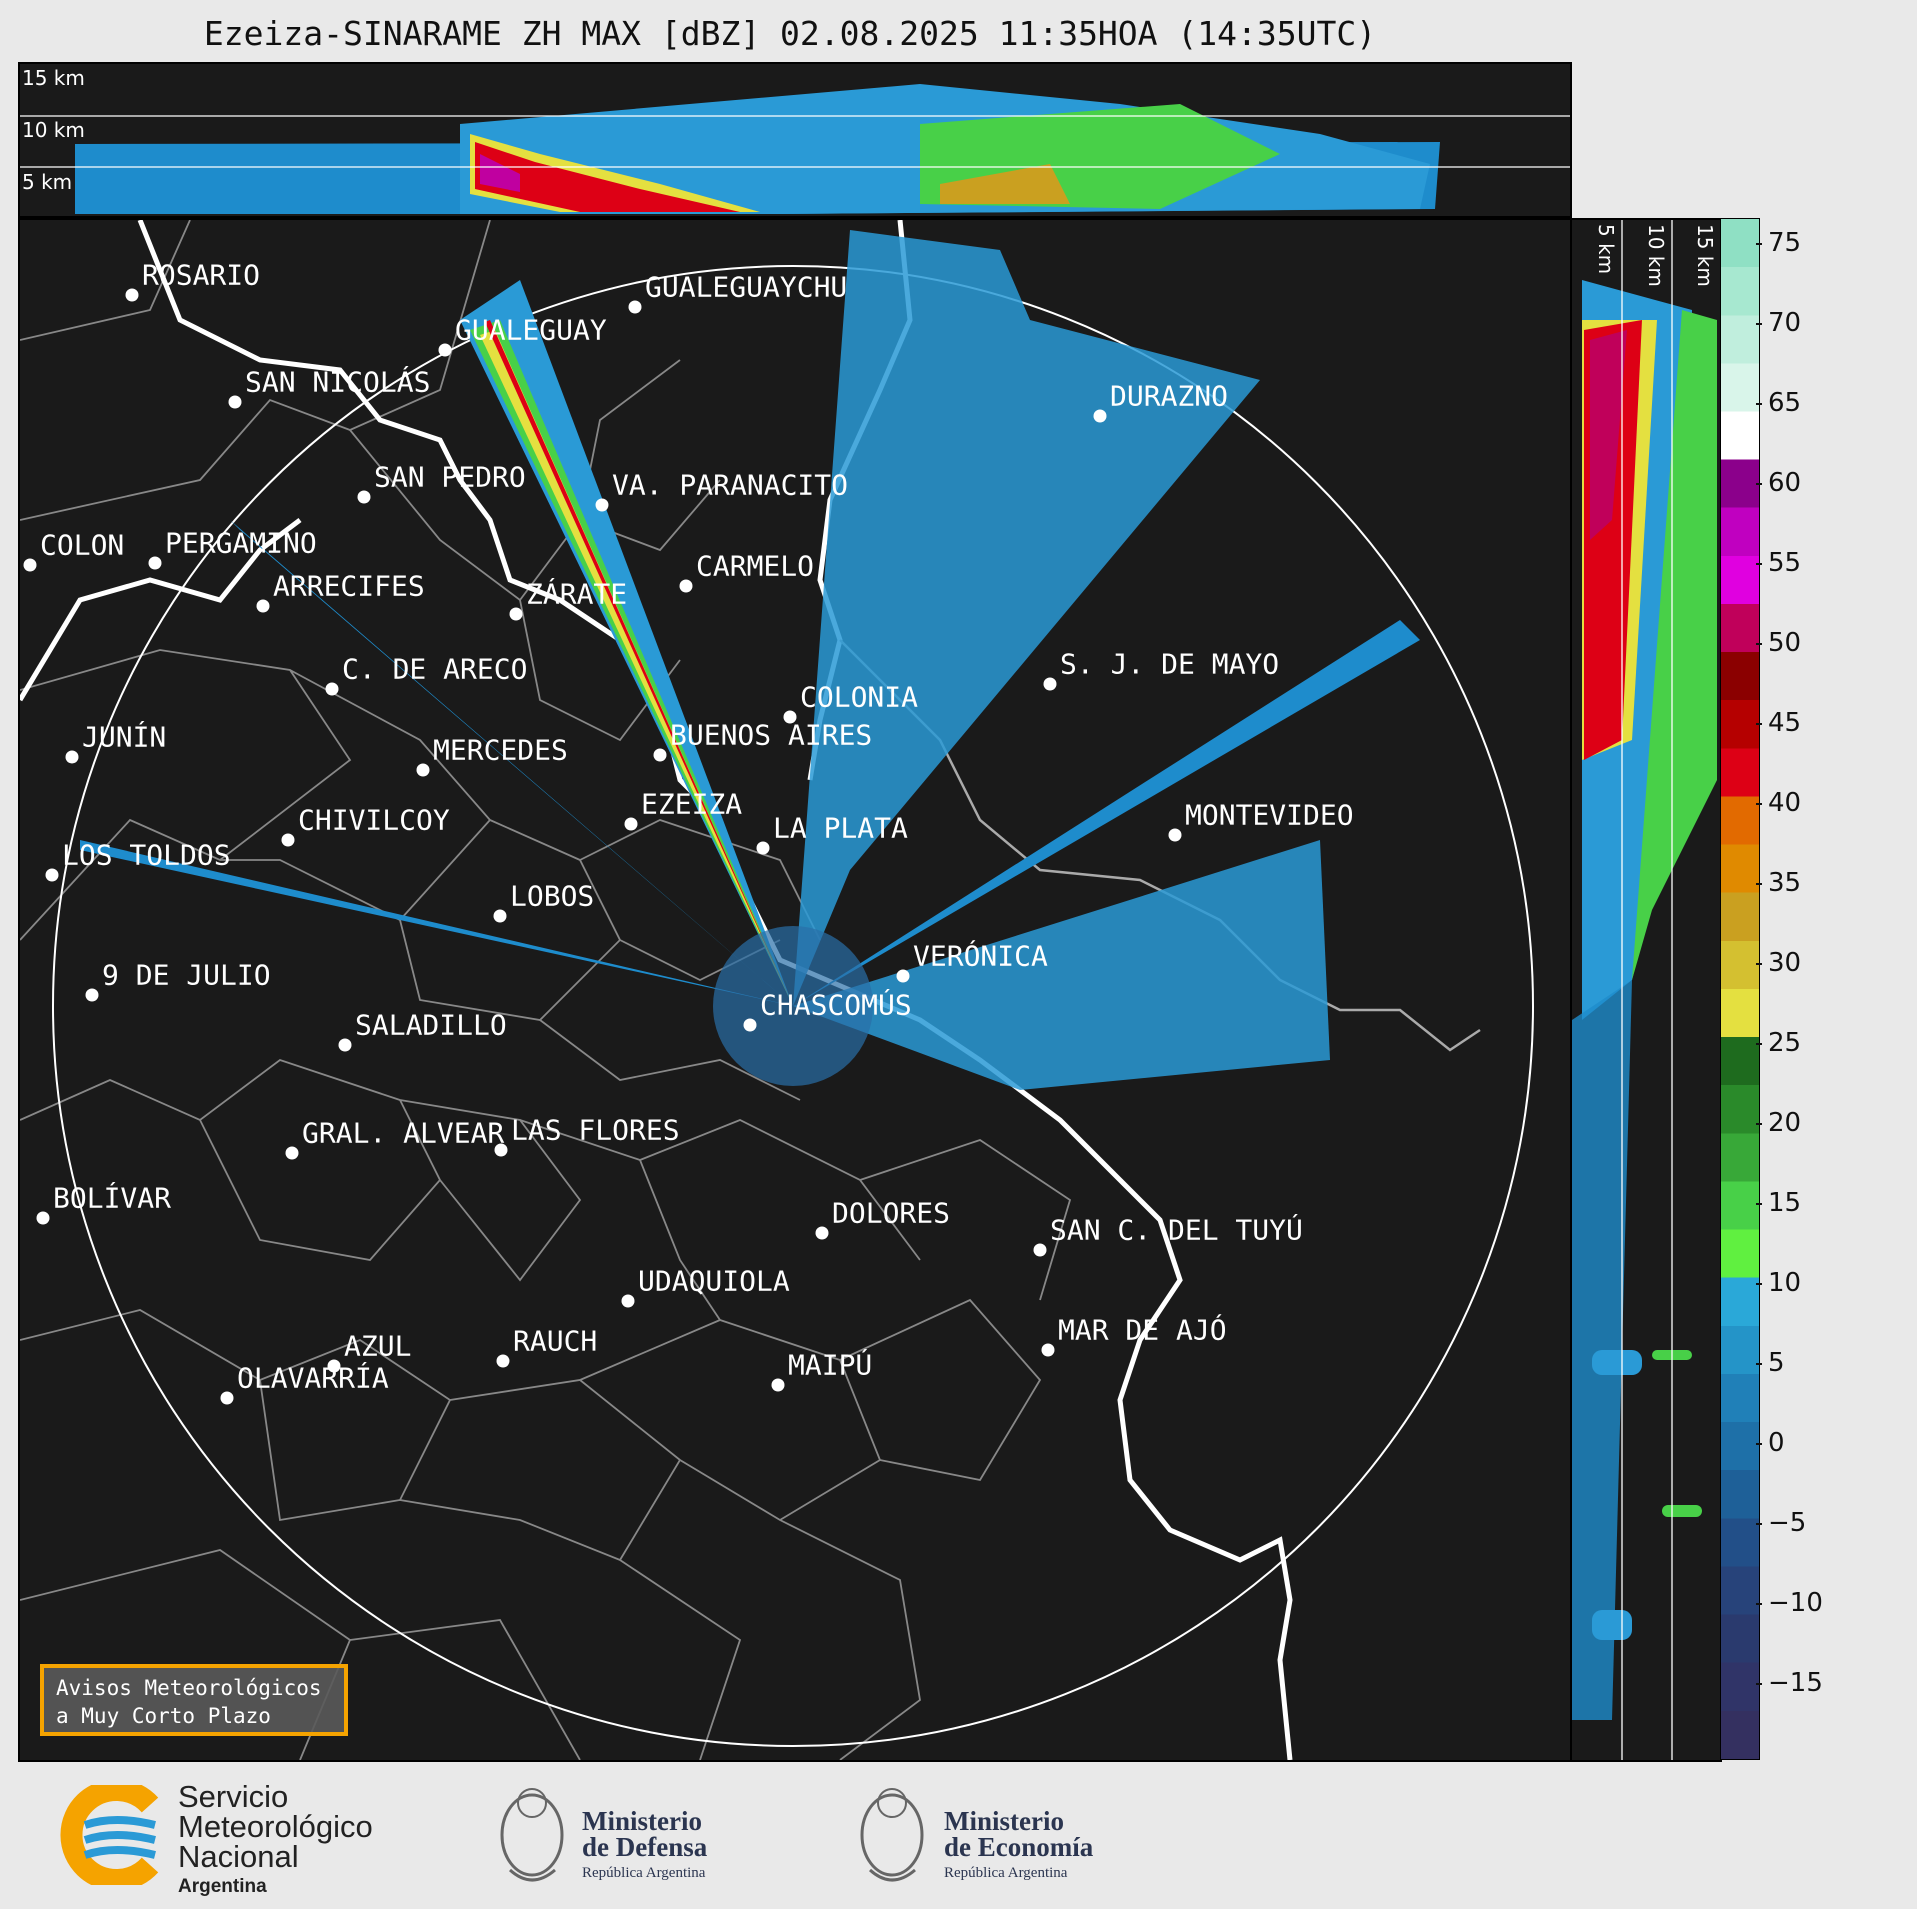 Image resolution: width=1917 pixels, height=1909 pixels. Describe the element at coordinates (1770, 1363) in the screenshot. I see `colorbar-tick-label: 5` at that location.